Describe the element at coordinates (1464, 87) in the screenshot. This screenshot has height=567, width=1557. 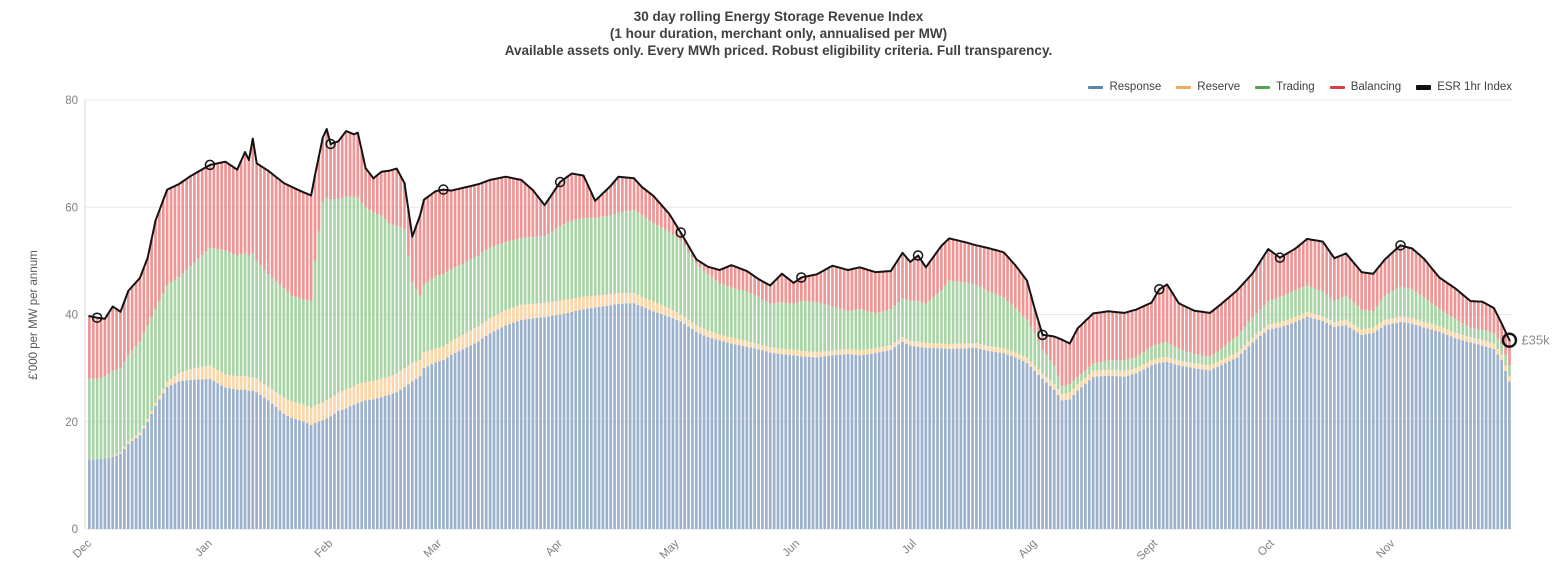
I see `legend-item-esr-index: ESR 1hr Index` at that location.